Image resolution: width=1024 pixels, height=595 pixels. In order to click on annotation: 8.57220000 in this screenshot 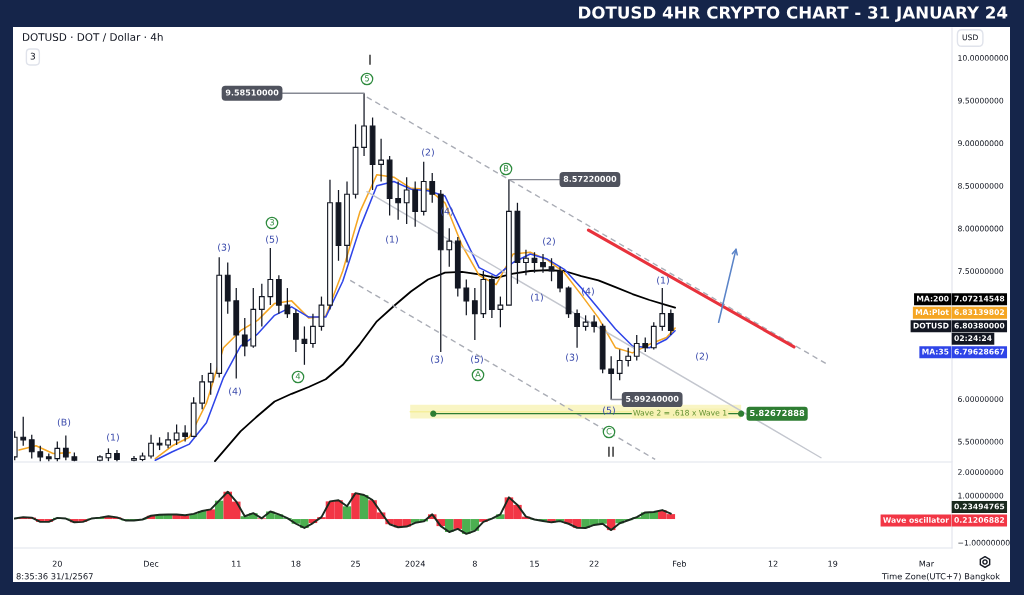, I will do `click(590, 178)`.